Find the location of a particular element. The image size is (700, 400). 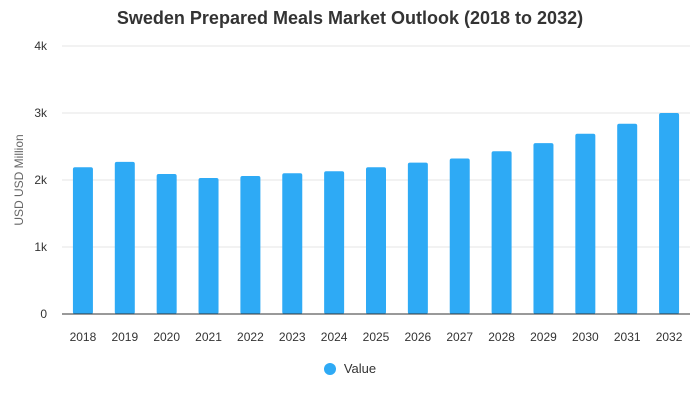

x-tick-label: 2028 is located at coordinates (501, 337).